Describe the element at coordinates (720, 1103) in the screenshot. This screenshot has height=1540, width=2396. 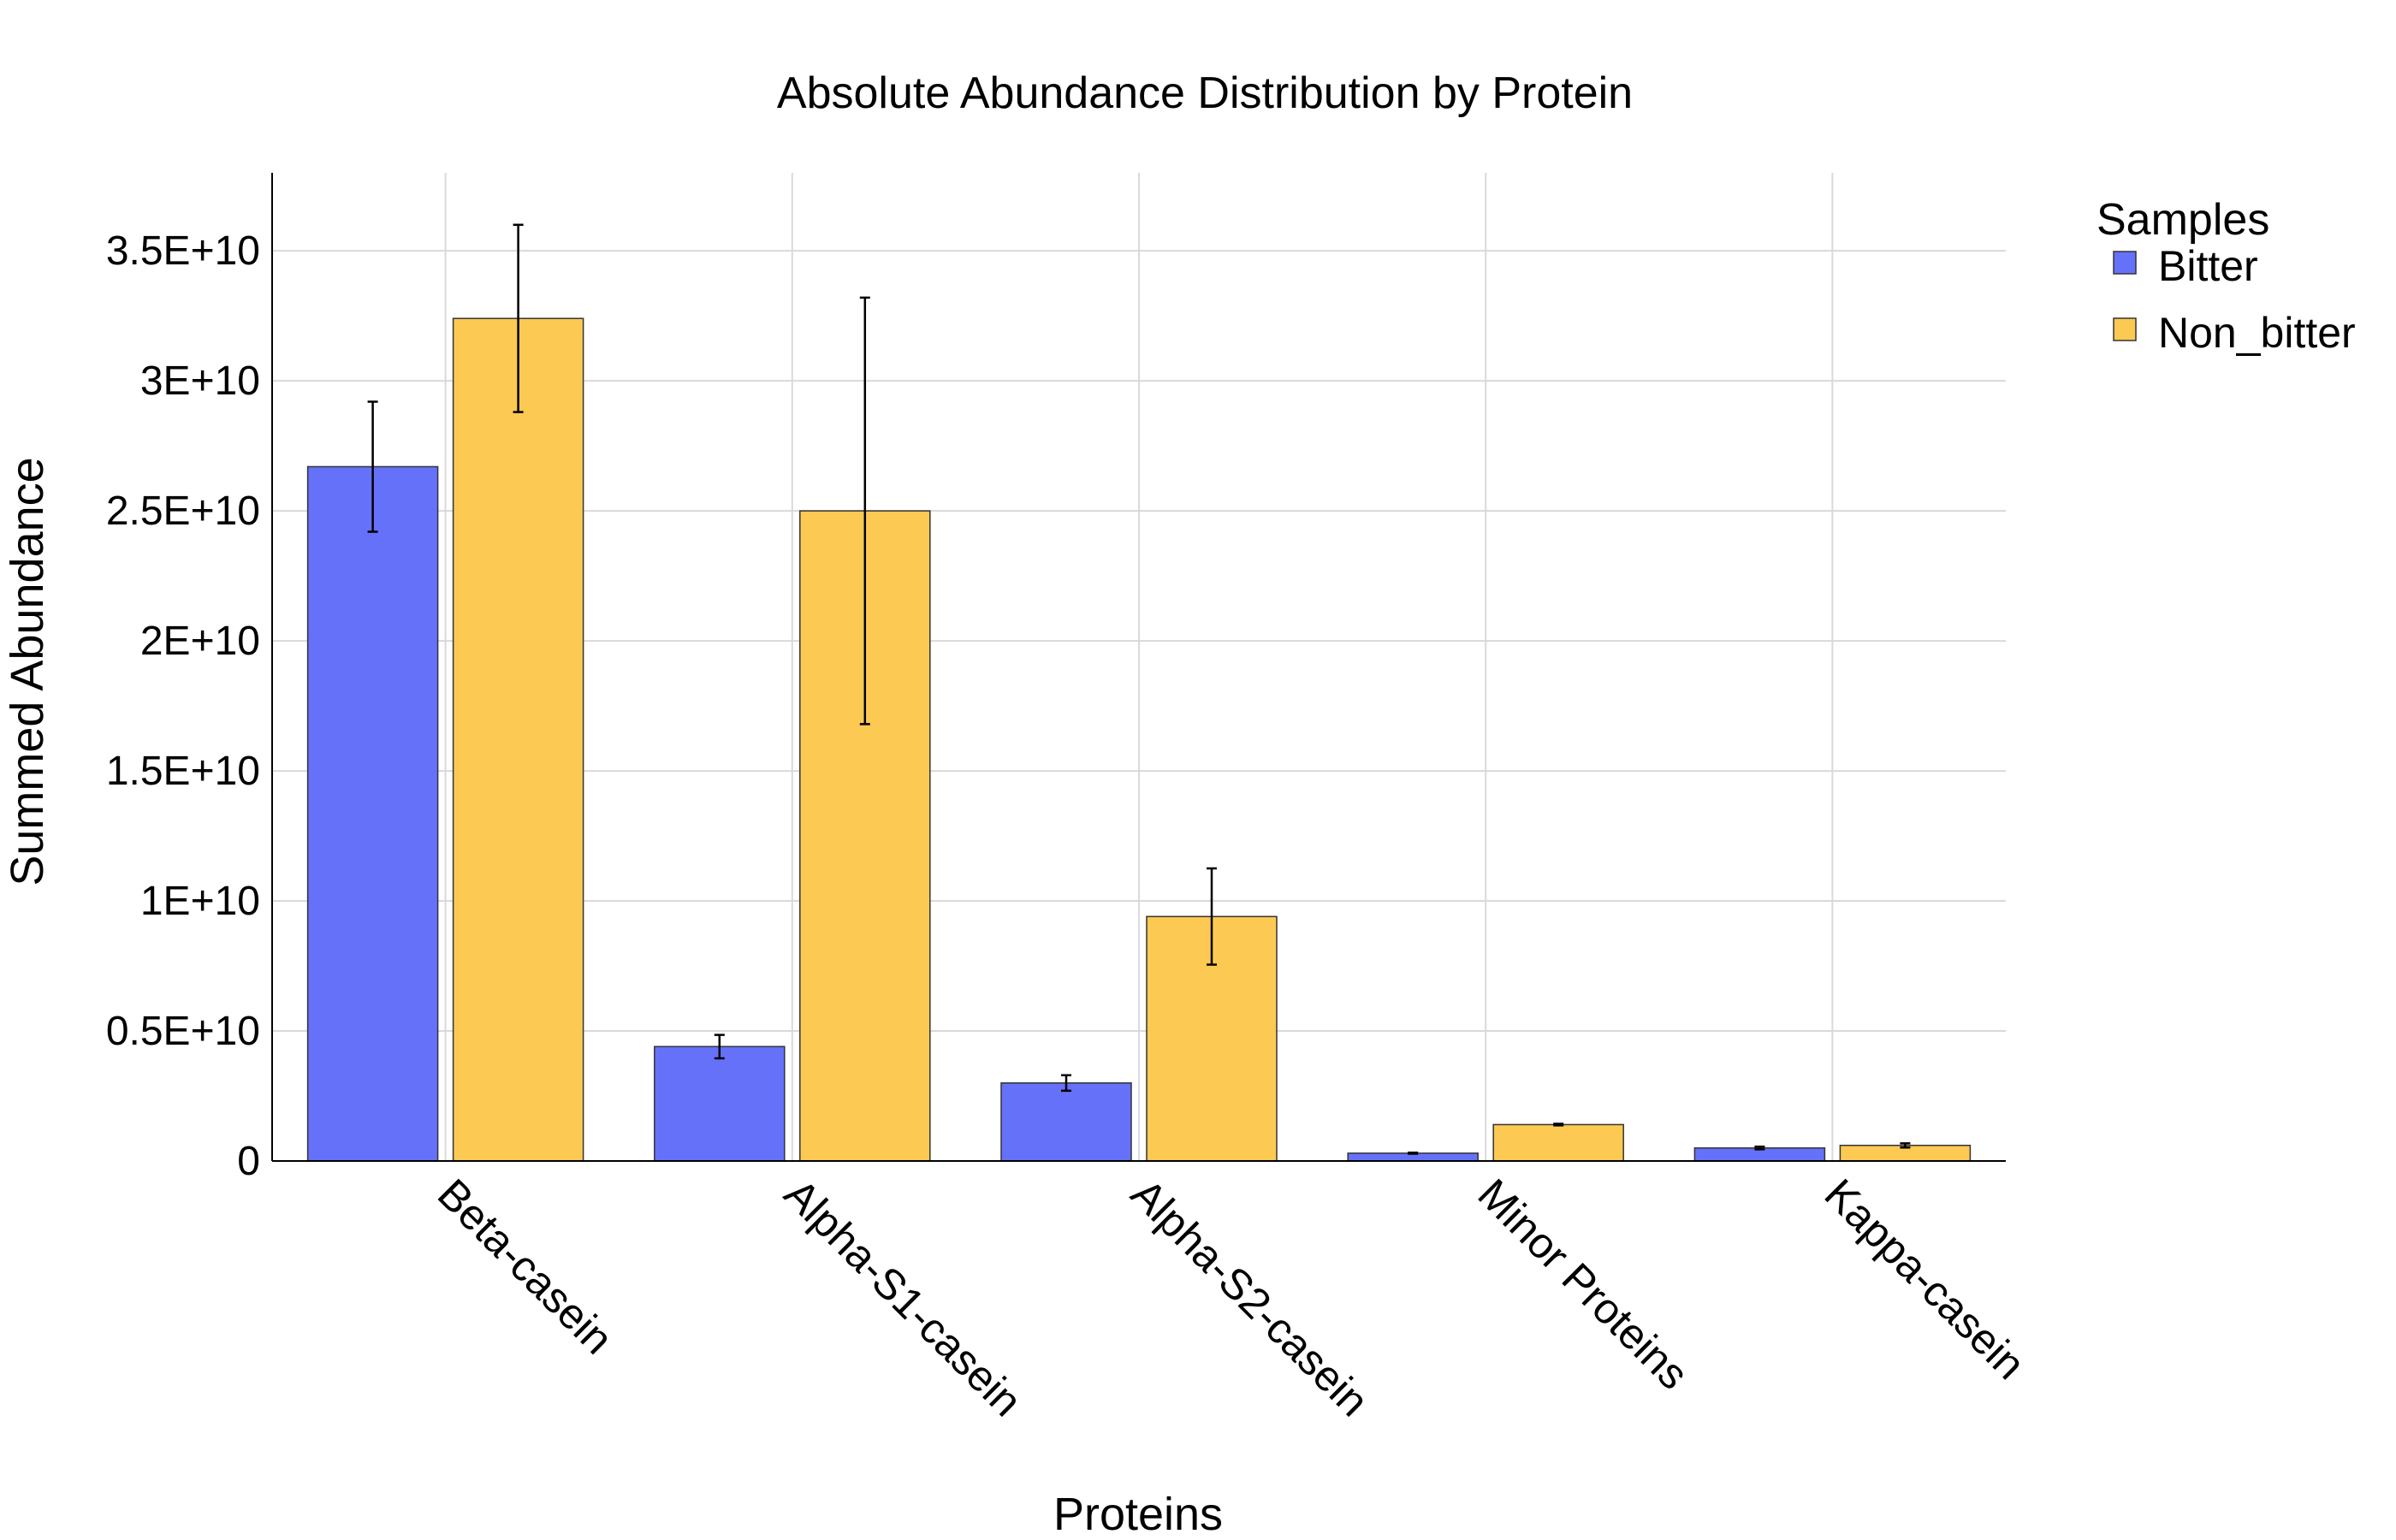
I see `bar-bitter-alpha-s1-casein` at that location.